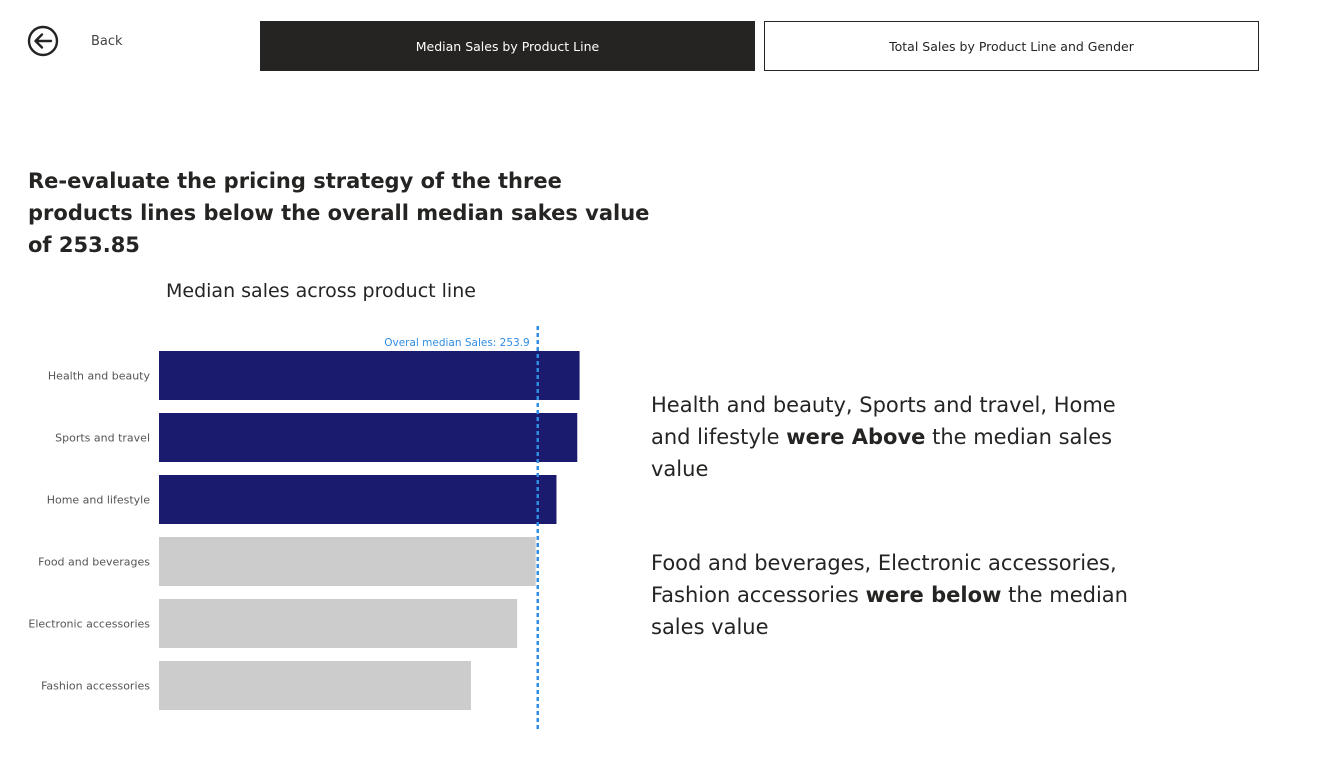 This screenshot has height=764, width=1323. I want to click on category-label-home-and-lifestyle: Home and lifestyle, so click(99, 500).